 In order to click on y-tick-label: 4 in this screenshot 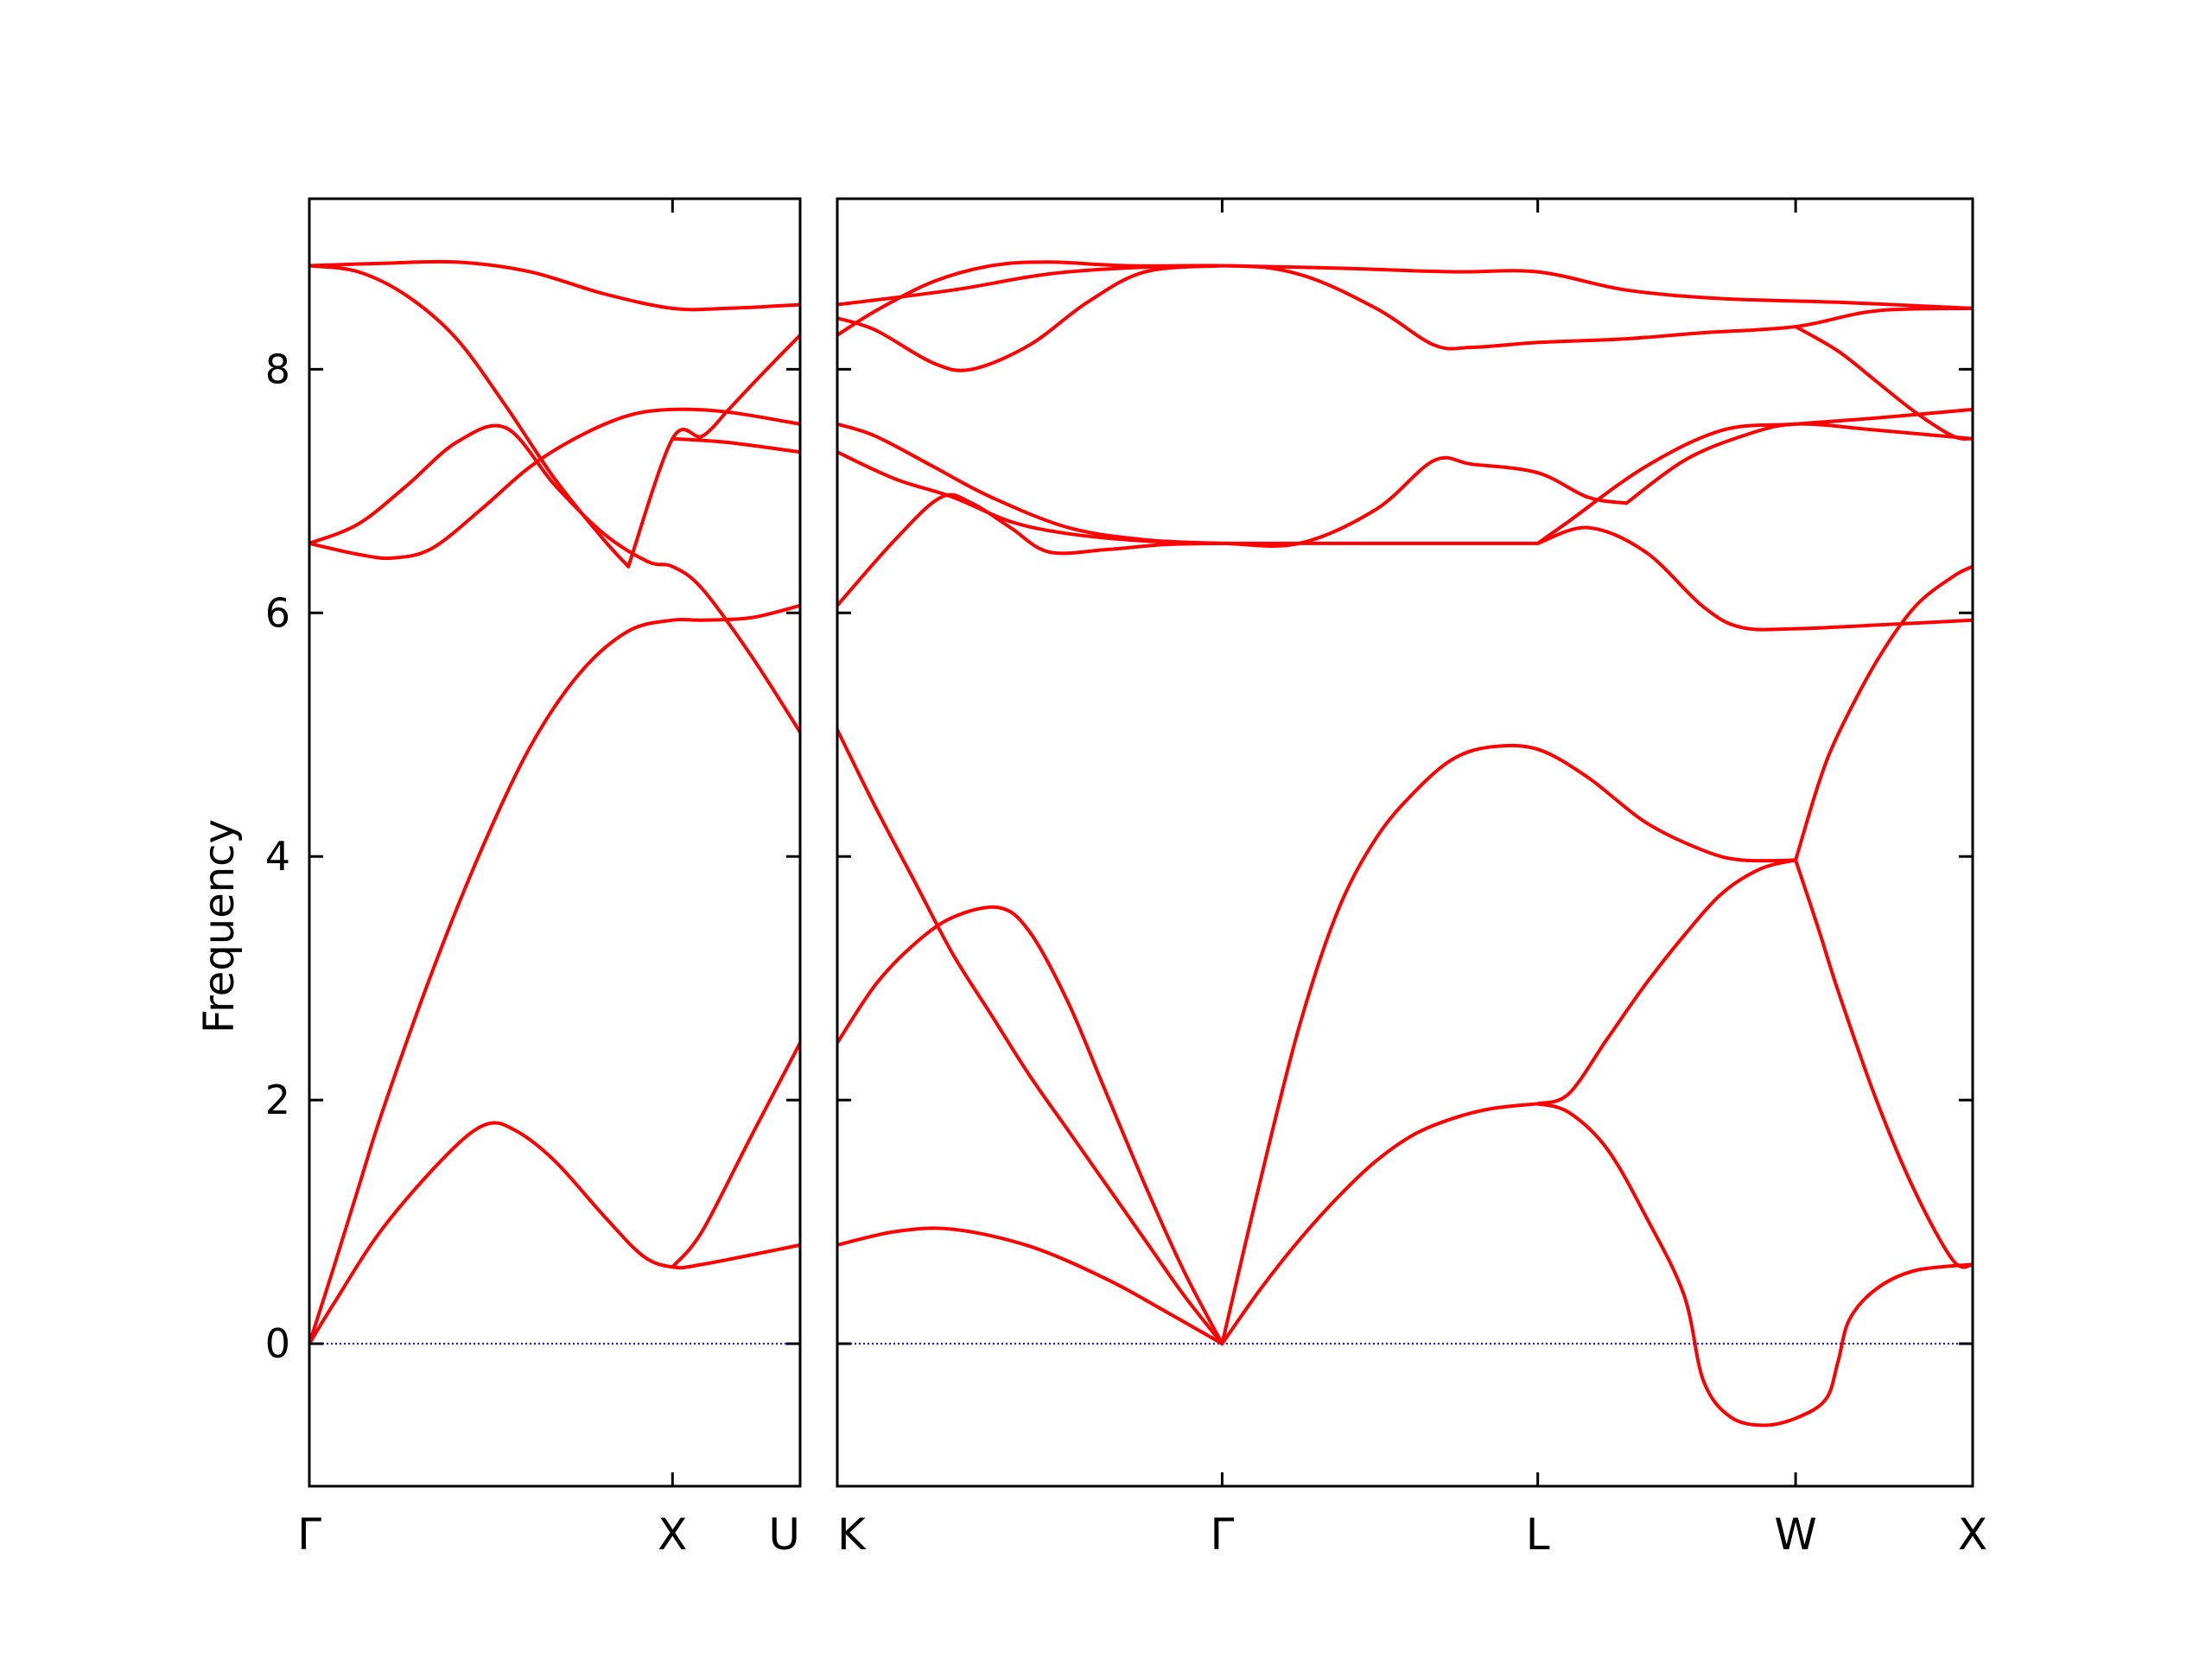, I will do `click(277, 856)`.